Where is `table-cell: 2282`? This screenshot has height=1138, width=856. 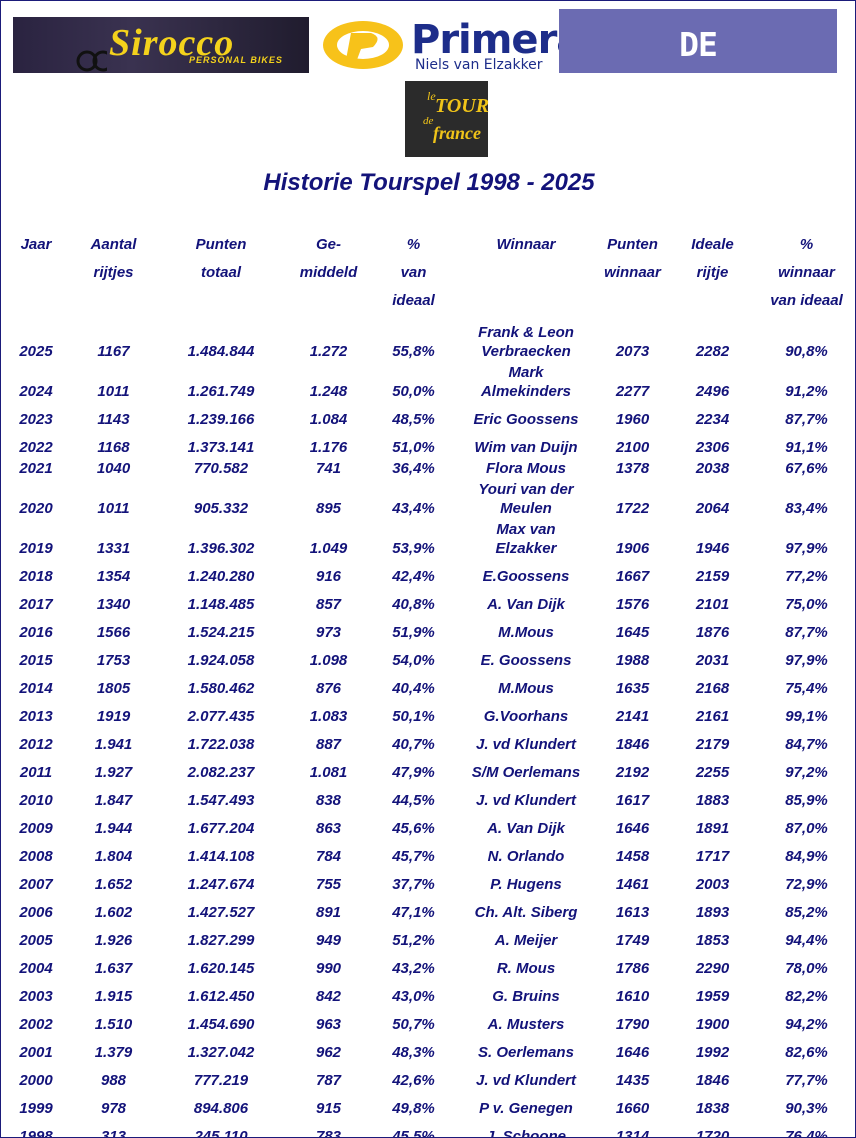
table-cell: 2282 is located at coordinates (712, 351).